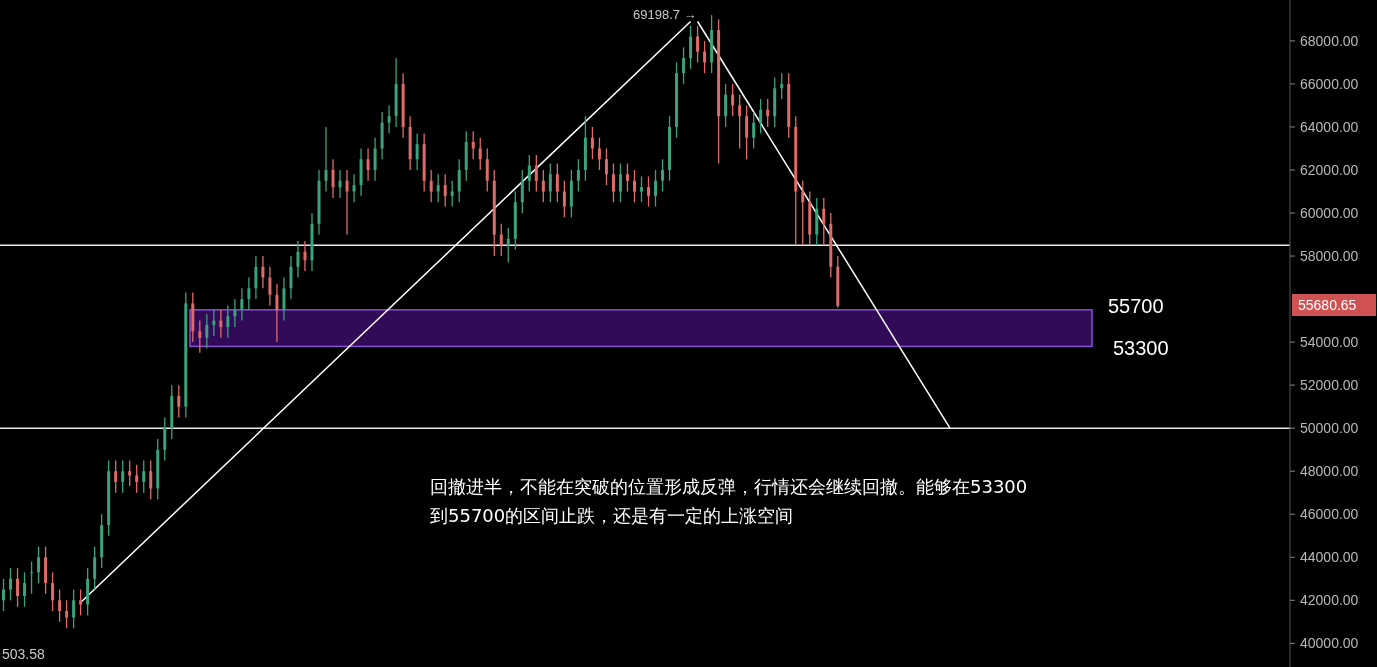 This screenshot has width=1377, height=667. Describe the element at coordinates (1329, 342) in the screenshot. I see `y-tick-label: 54000.00` at that location.